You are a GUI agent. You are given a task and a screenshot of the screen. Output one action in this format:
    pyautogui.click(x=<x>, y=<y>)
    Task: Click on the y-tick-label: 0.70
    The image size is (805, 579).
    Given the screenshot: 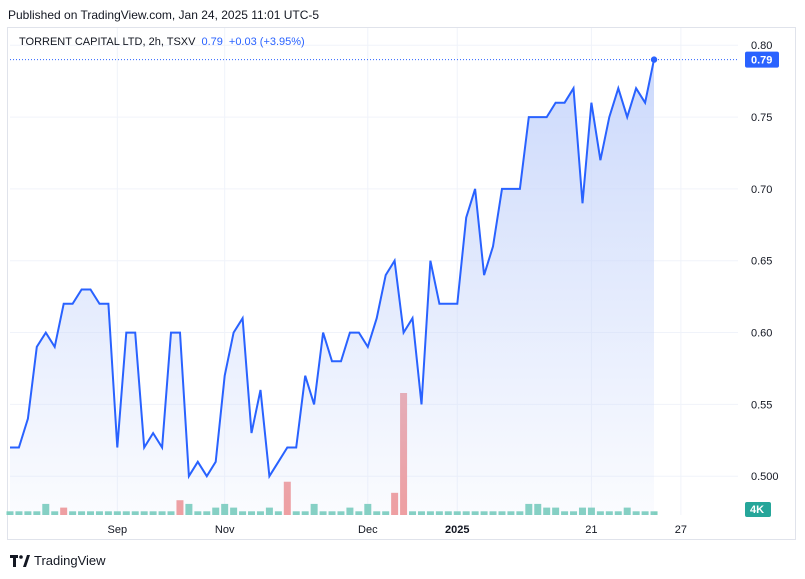 What is the action you would take?
    pyautogui.click(x=761, y=190)
    